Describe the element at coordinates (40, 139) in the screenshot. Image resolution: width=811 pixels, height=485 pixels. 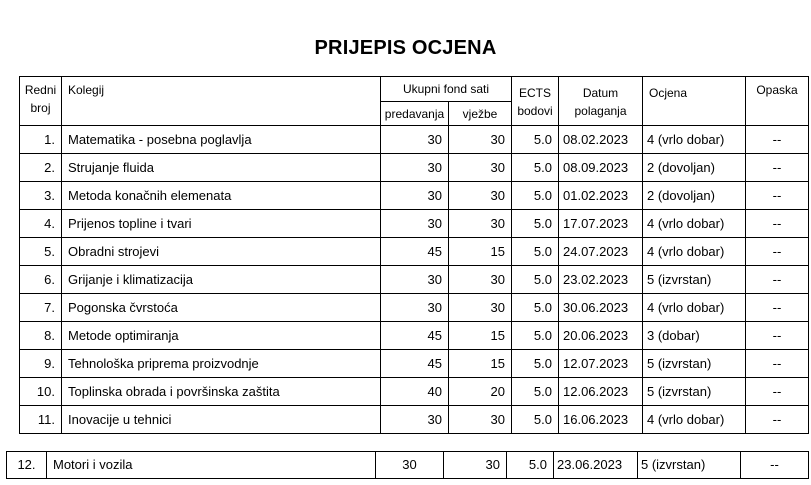
I see `cell-no: 1.` at that location.